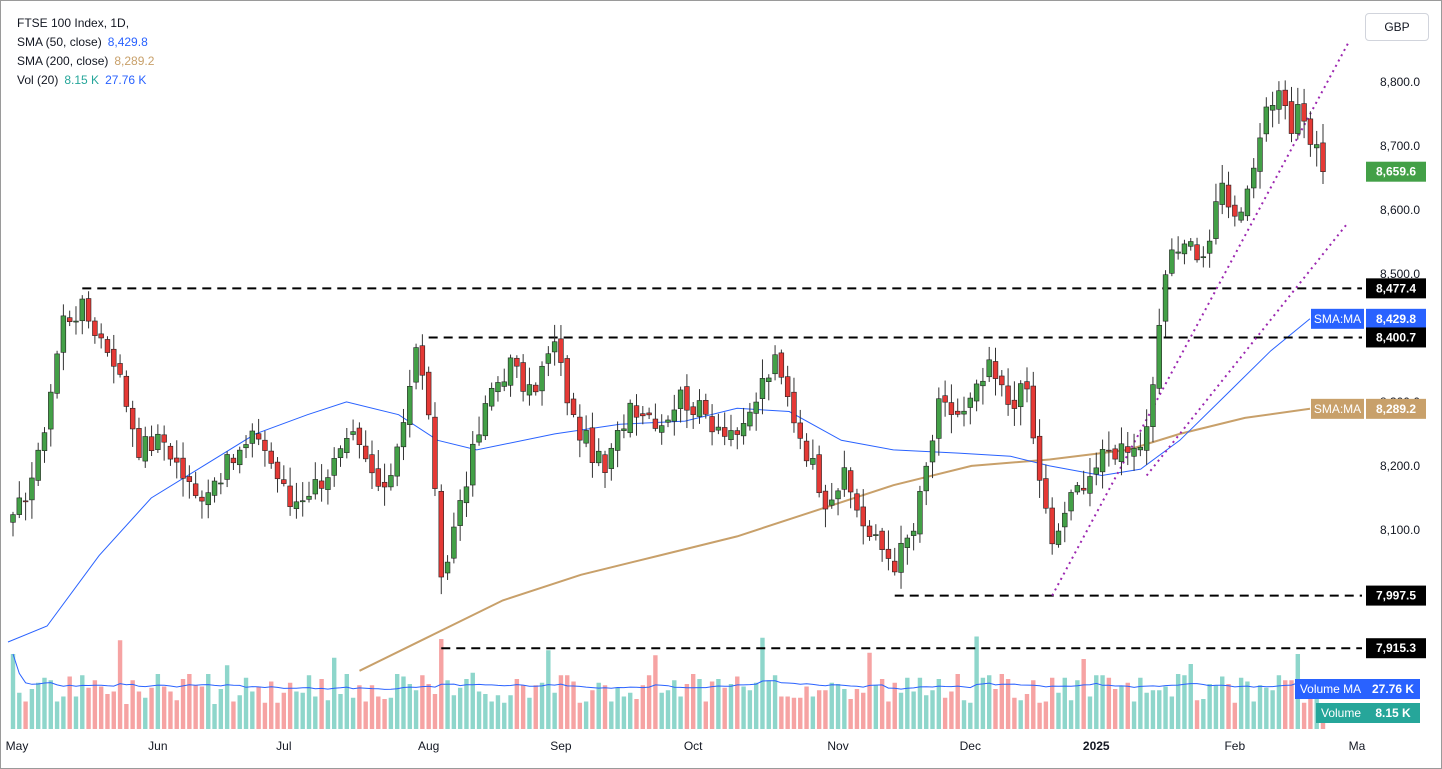 This screenshot has height=769, width=1442. Describe the element at coordinates (1396, 319) in the screenshot. I see `price-label-value: 8,429.8` at that location.